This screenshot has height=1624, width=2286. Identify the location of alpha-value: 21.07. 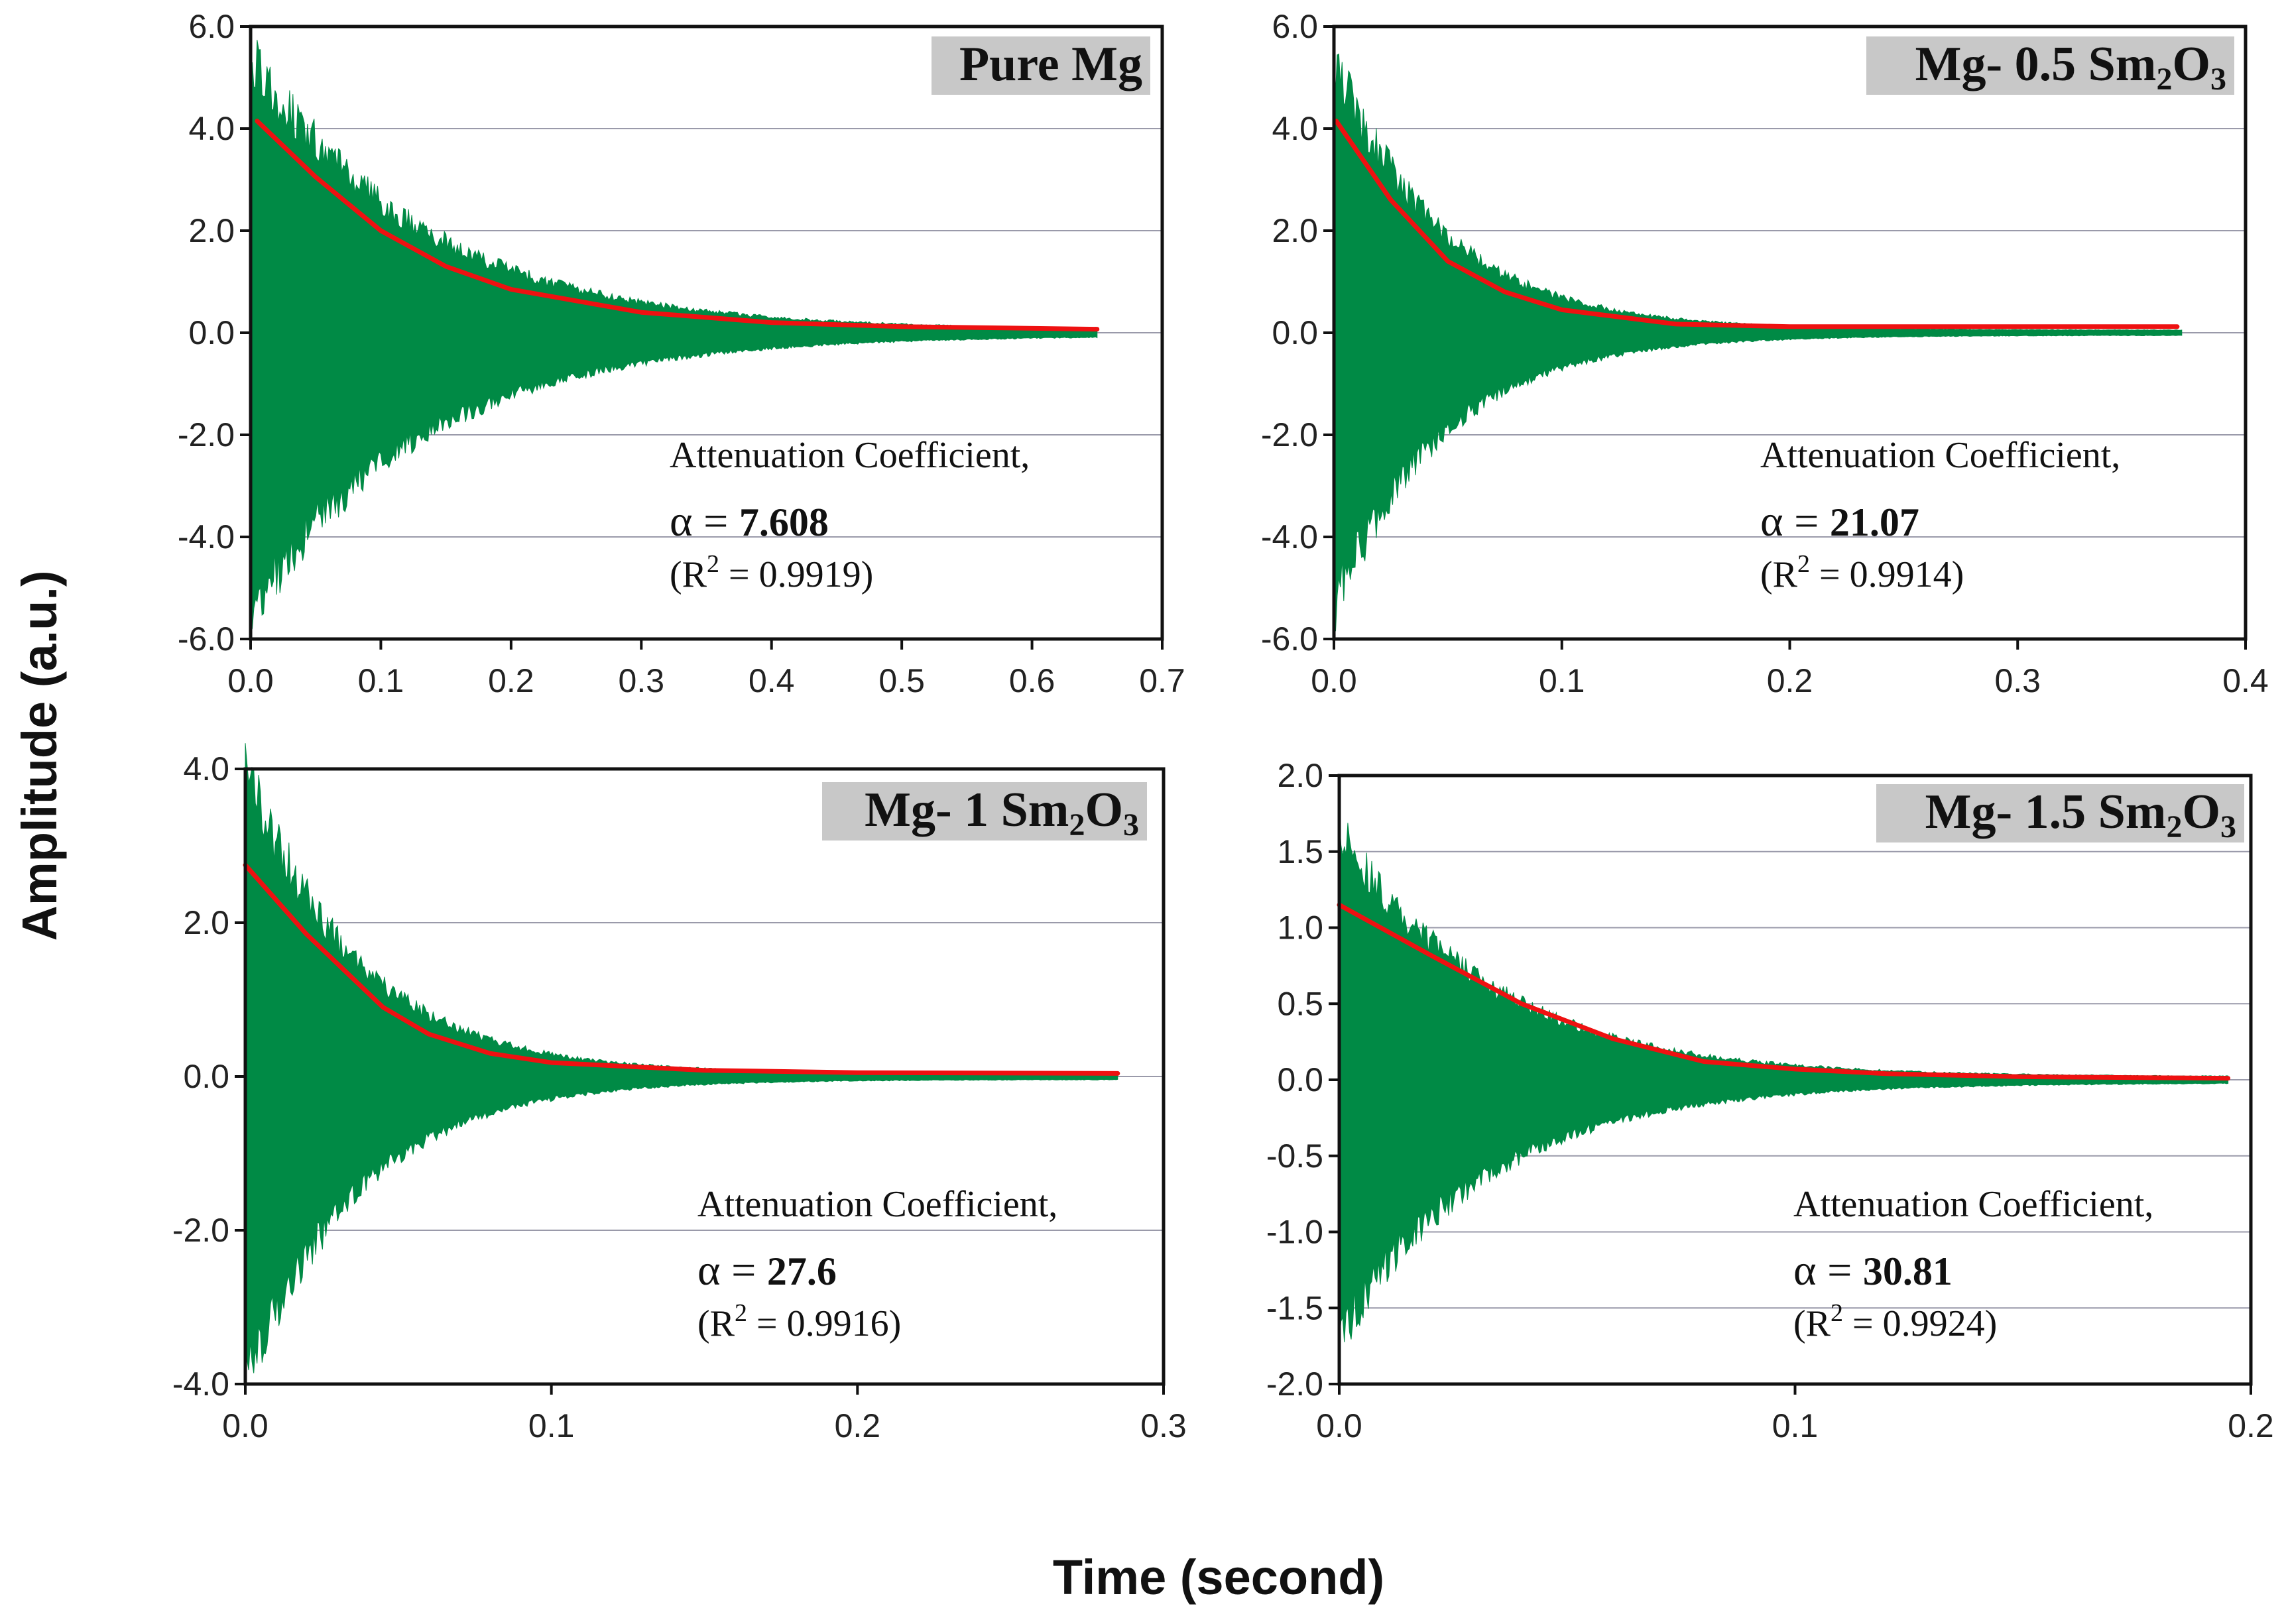
(1875, 522).